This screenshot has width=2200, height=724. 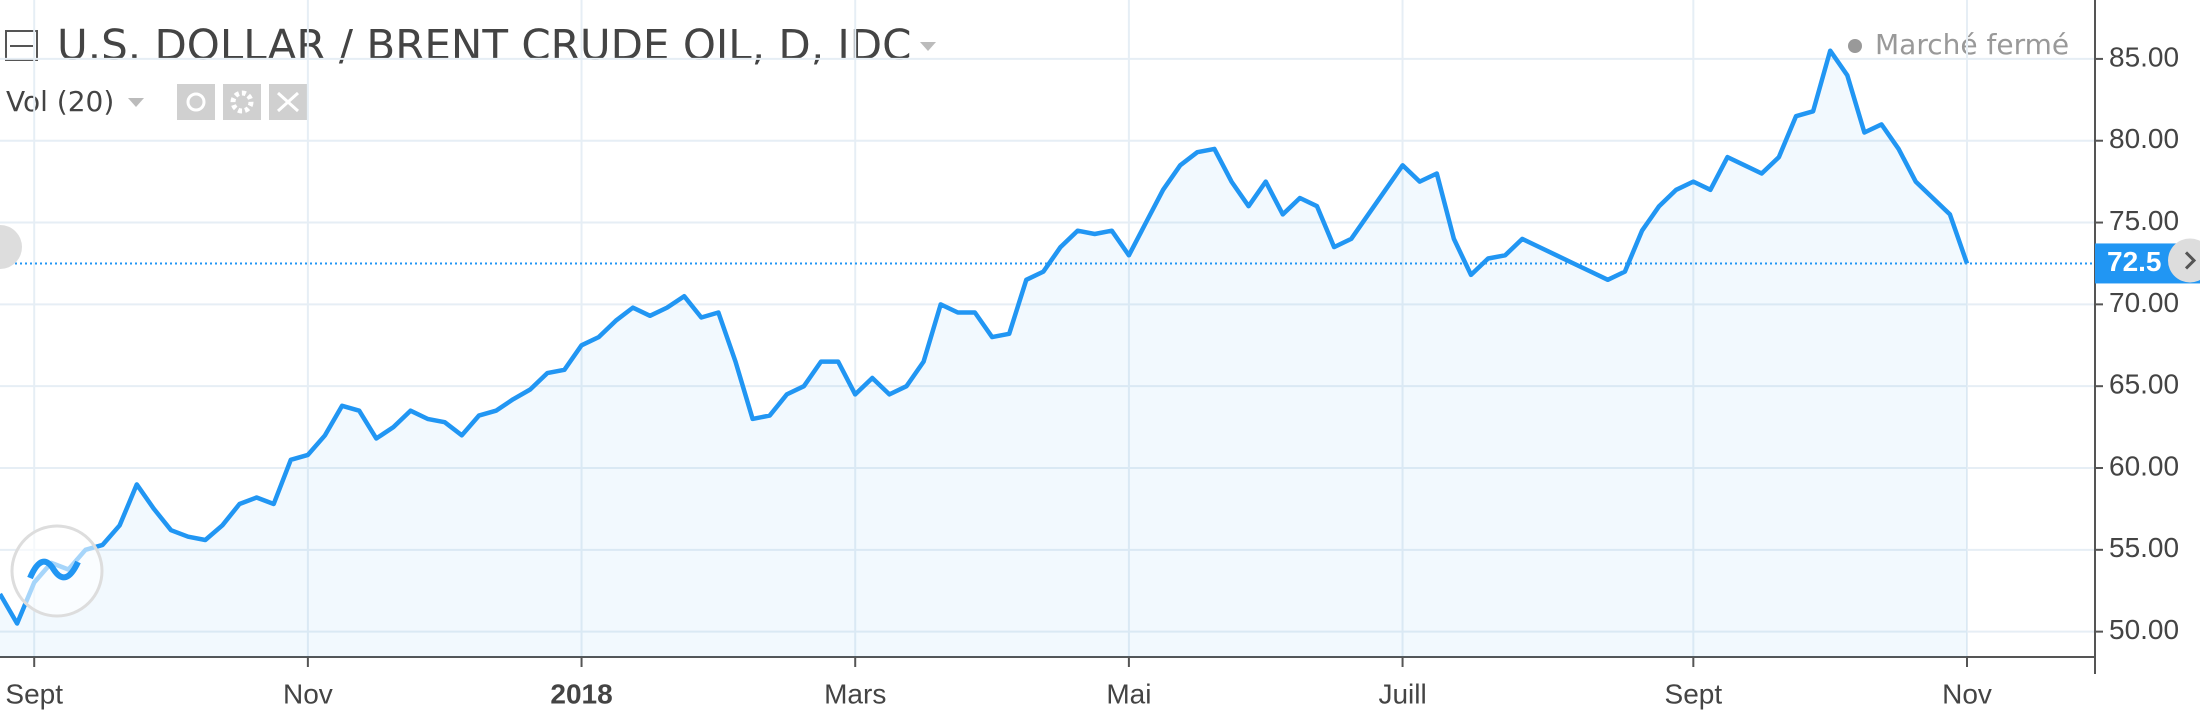 I want to click on indicator-label: Vol (20), so click(x=60, y=101).